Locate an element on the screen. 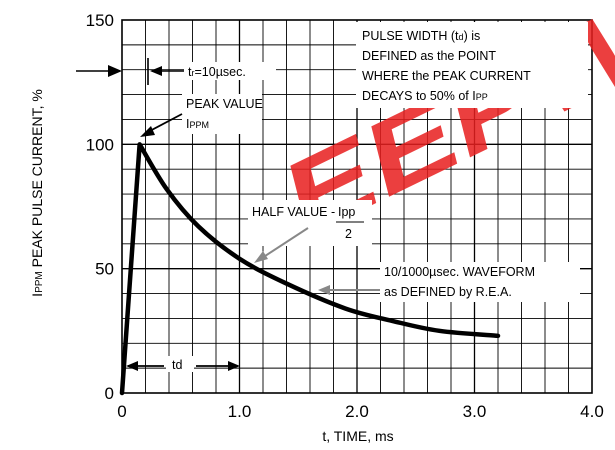 The width and height of the screenshot is (615, 450). tr-arrow-head is located at coordinates (115, 71).